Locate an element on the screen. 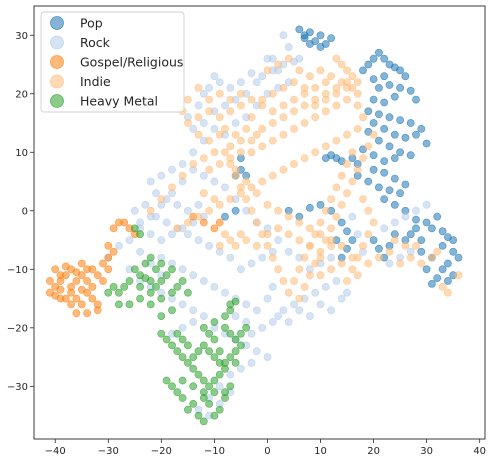 The height and width of the screenshot is (466, 493). series-gospel-religious is located at coordinates (135, 265).